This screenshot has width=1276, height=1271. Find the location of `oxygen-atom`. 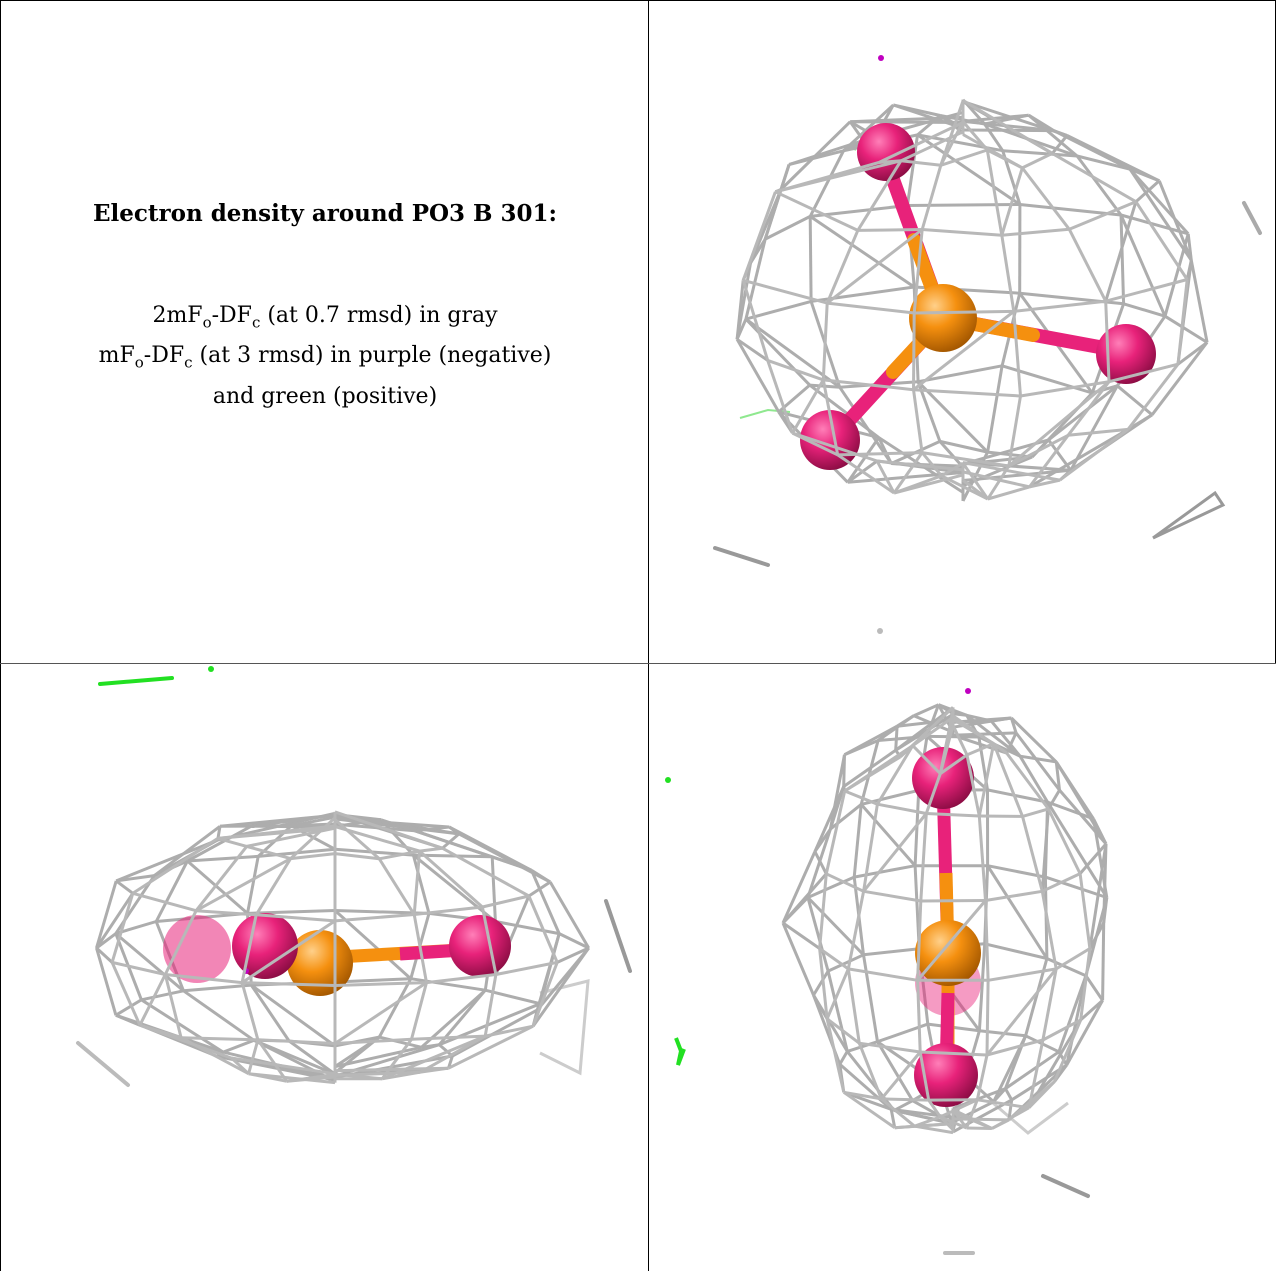

oxygen-atom is located at coordinates (197, 949).